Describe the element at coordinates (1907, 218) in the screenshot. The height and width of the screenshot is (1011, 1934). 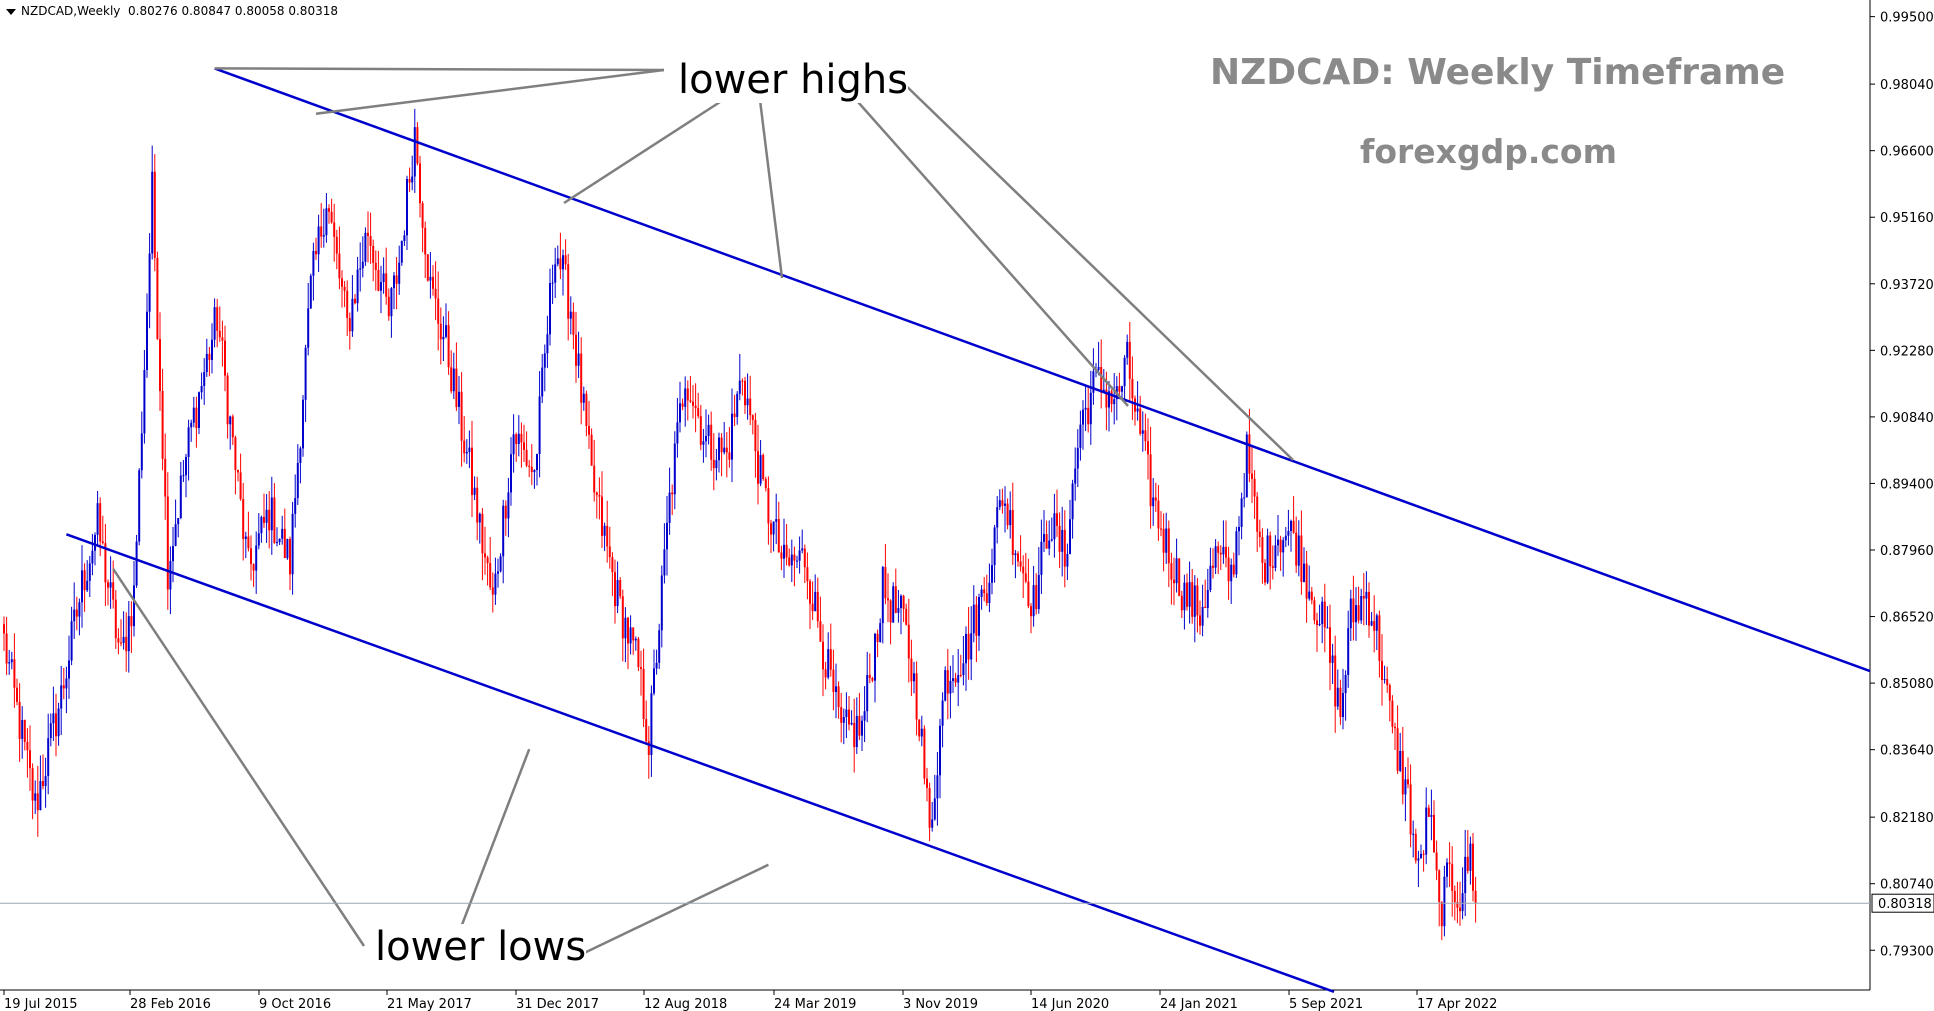
I see `price-tick-label: 0.95160` at that location.